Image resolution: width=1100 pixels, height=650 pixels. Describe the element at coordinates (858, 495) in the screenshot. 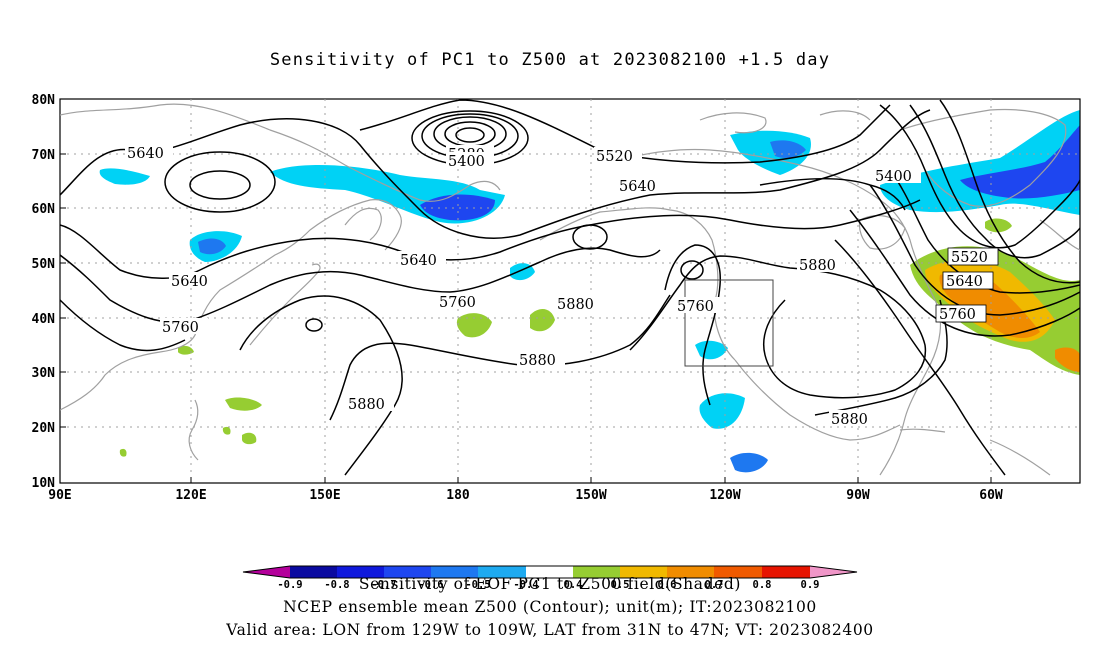

I see `lon-label-90w: 90W` at that location.